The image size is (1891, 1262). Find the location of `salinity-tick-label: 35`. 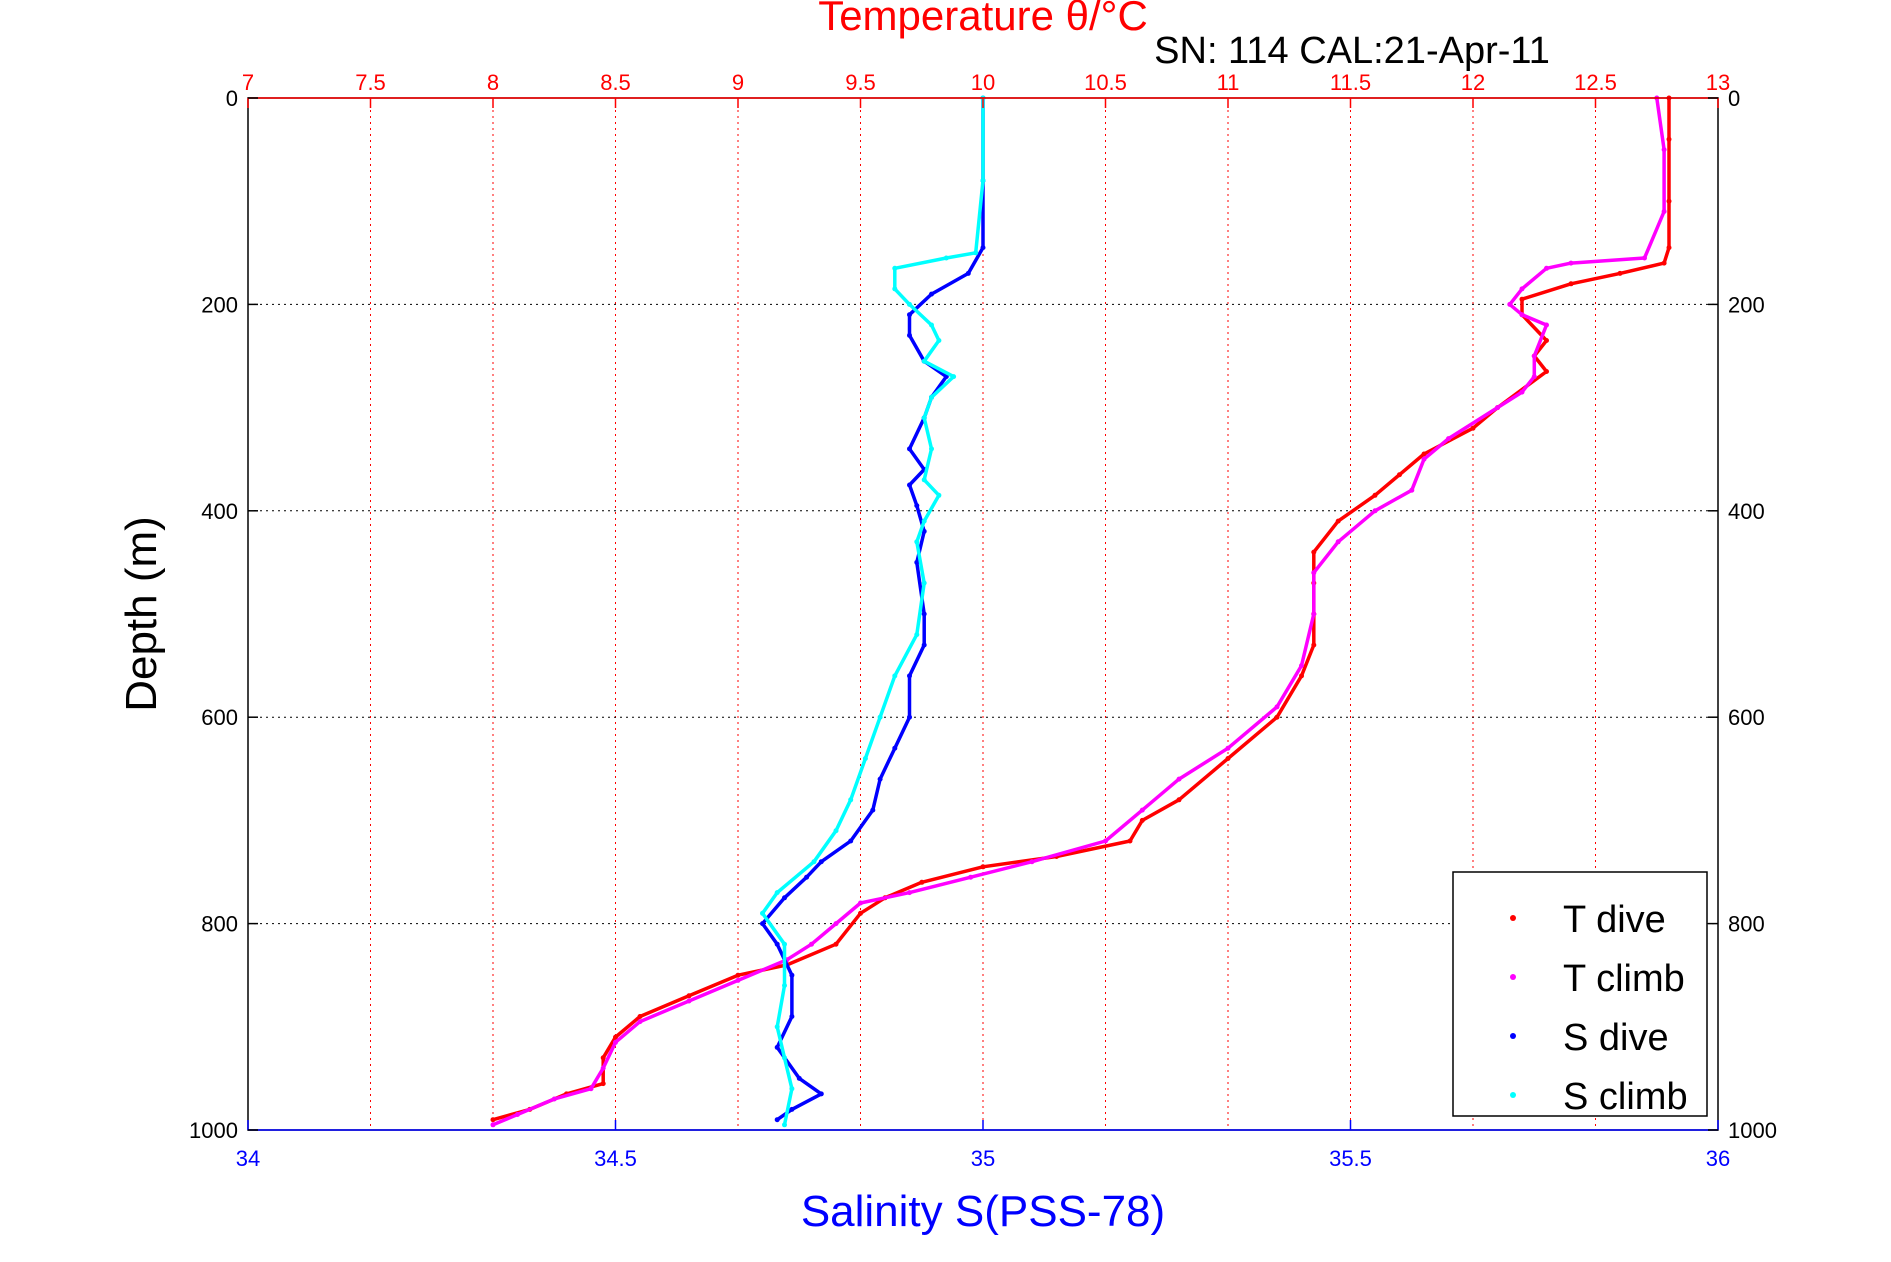

salinity-tick-label: 35 is located at coordinates (983, 1158).